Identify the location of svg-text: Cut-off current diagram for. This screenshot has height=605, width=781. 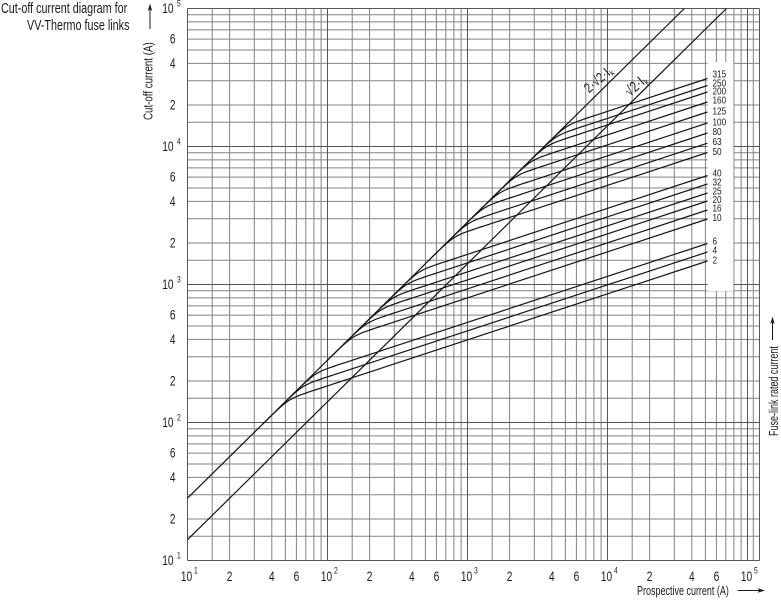
(64, 8).